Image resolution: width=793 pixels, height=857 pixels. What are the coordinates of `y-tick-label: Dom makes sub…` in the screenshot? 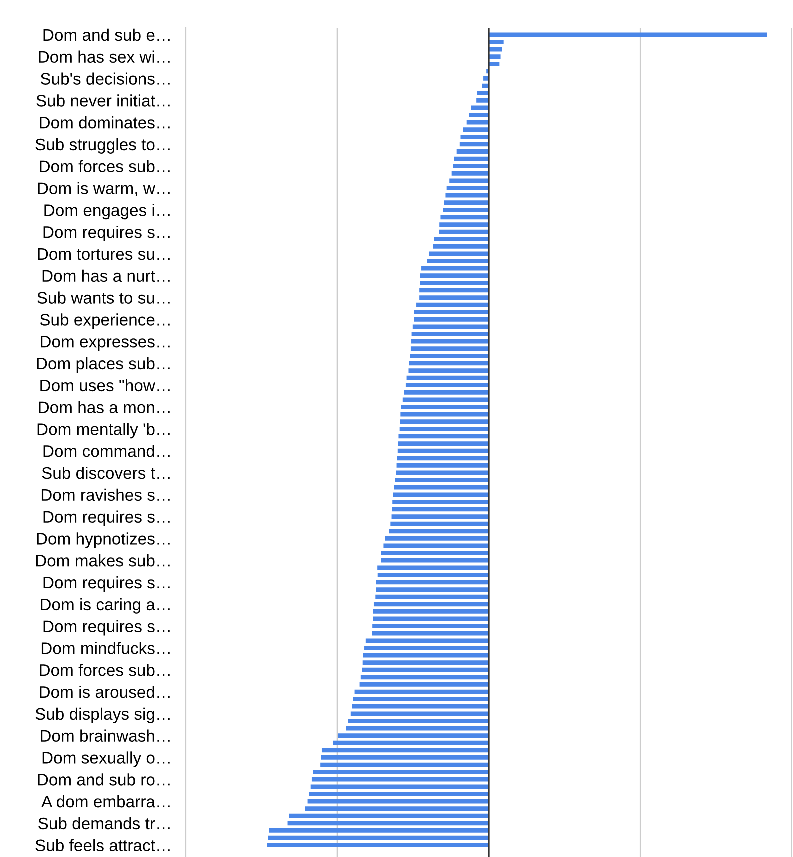 It's located at (103, 560).